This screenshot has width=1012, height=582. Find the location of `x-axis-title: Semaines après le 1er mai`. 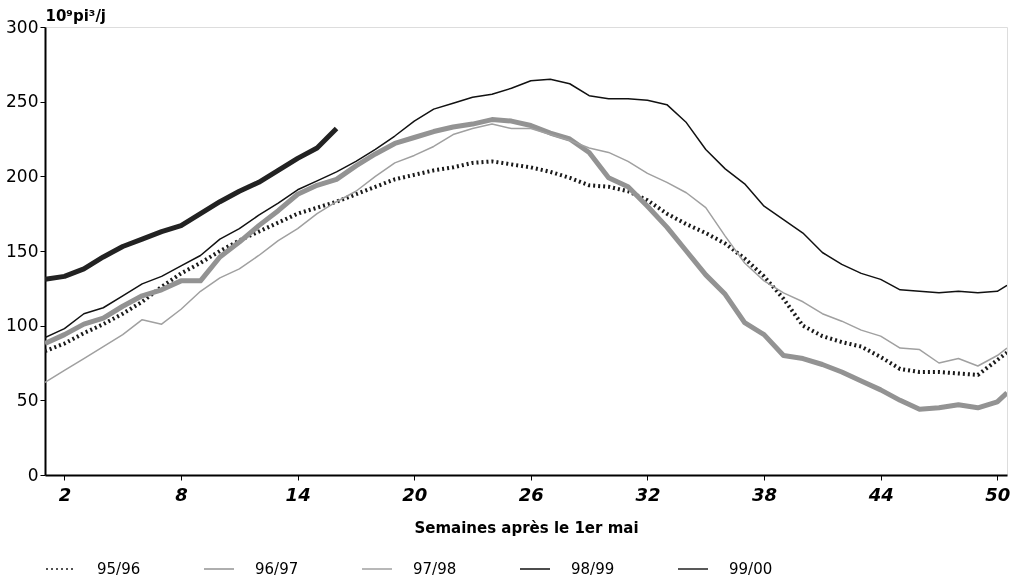

x-axis-title: Semaines après le 1er mai is located at coordinates (526, 527).